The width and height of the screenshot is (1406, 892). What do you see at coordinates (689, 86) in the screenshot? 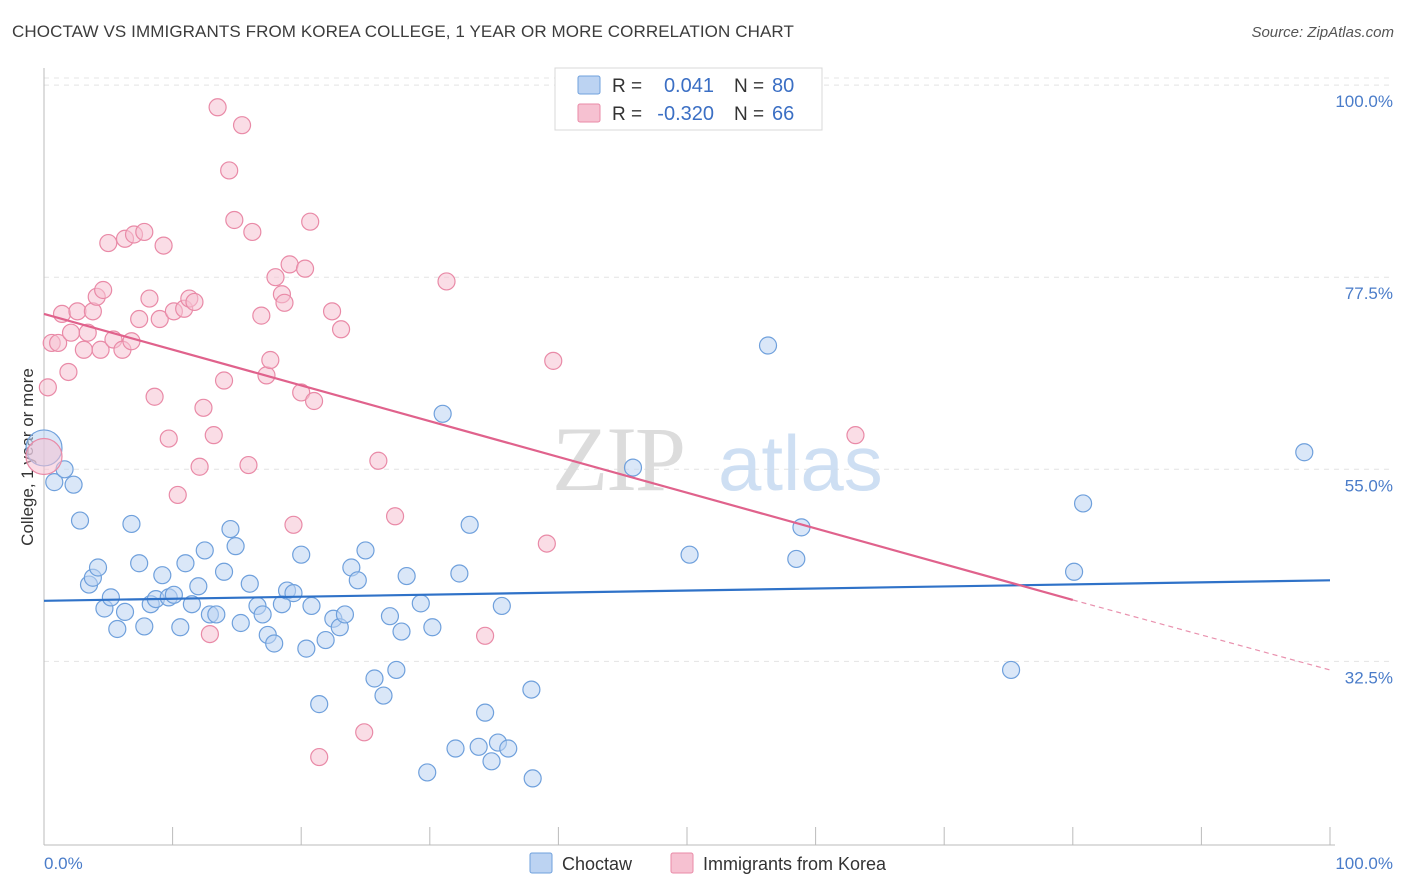
I see `legend-r-value-0: 0.041` at bounding box center [689, 86].